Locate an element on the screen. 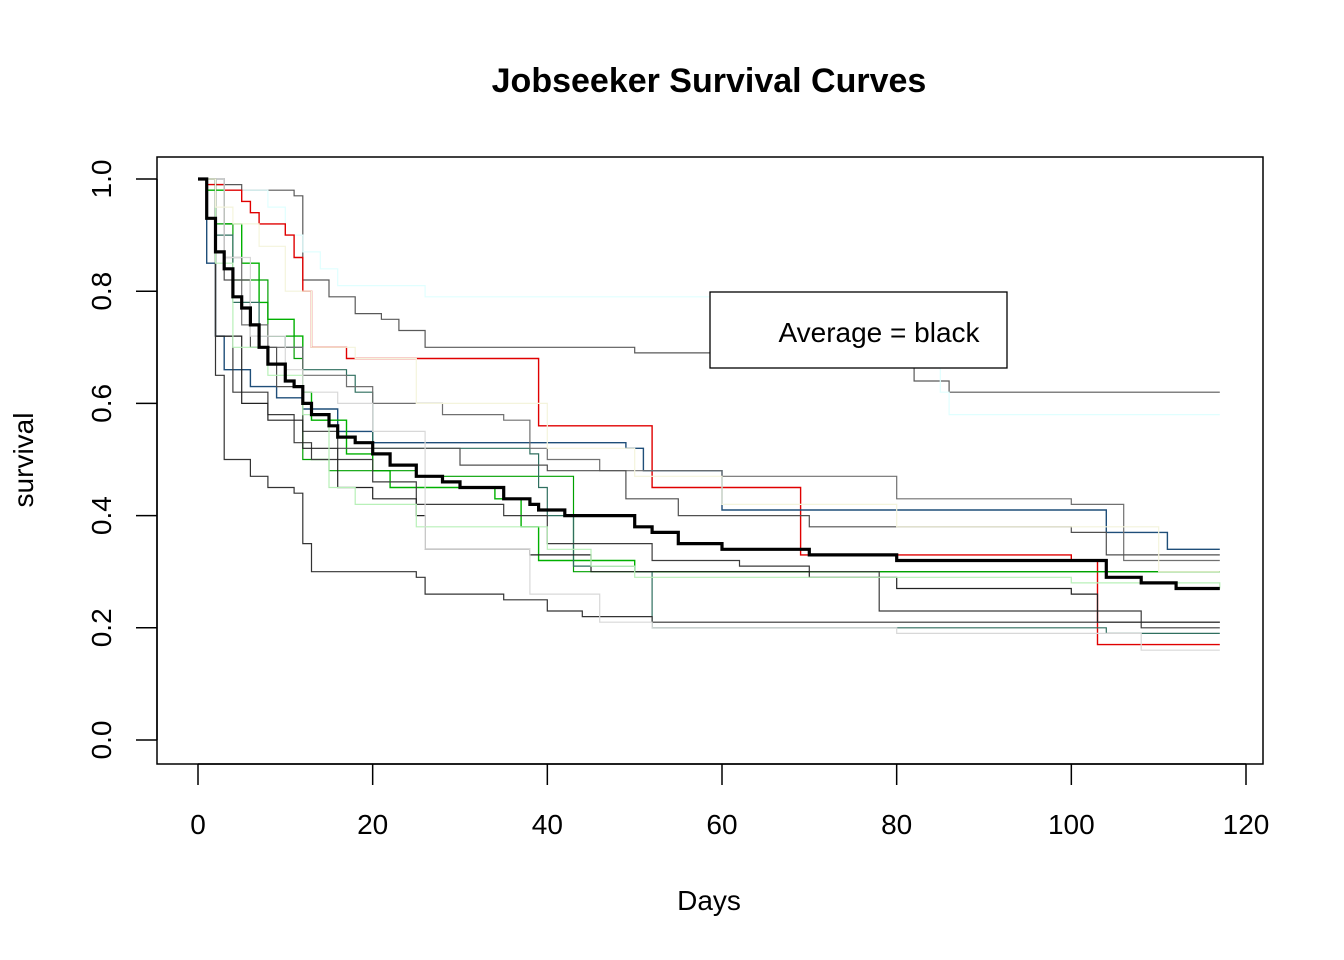 The width and height of the screenshot is (1344, 960). y-tick-label: 0.2 is located at coordinates (101, 627).